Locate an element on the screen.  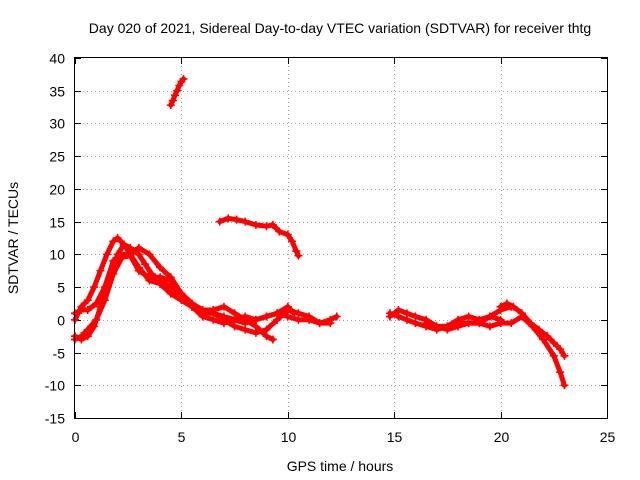
x-tick-label: 10 is located at coordinates (289, 437).